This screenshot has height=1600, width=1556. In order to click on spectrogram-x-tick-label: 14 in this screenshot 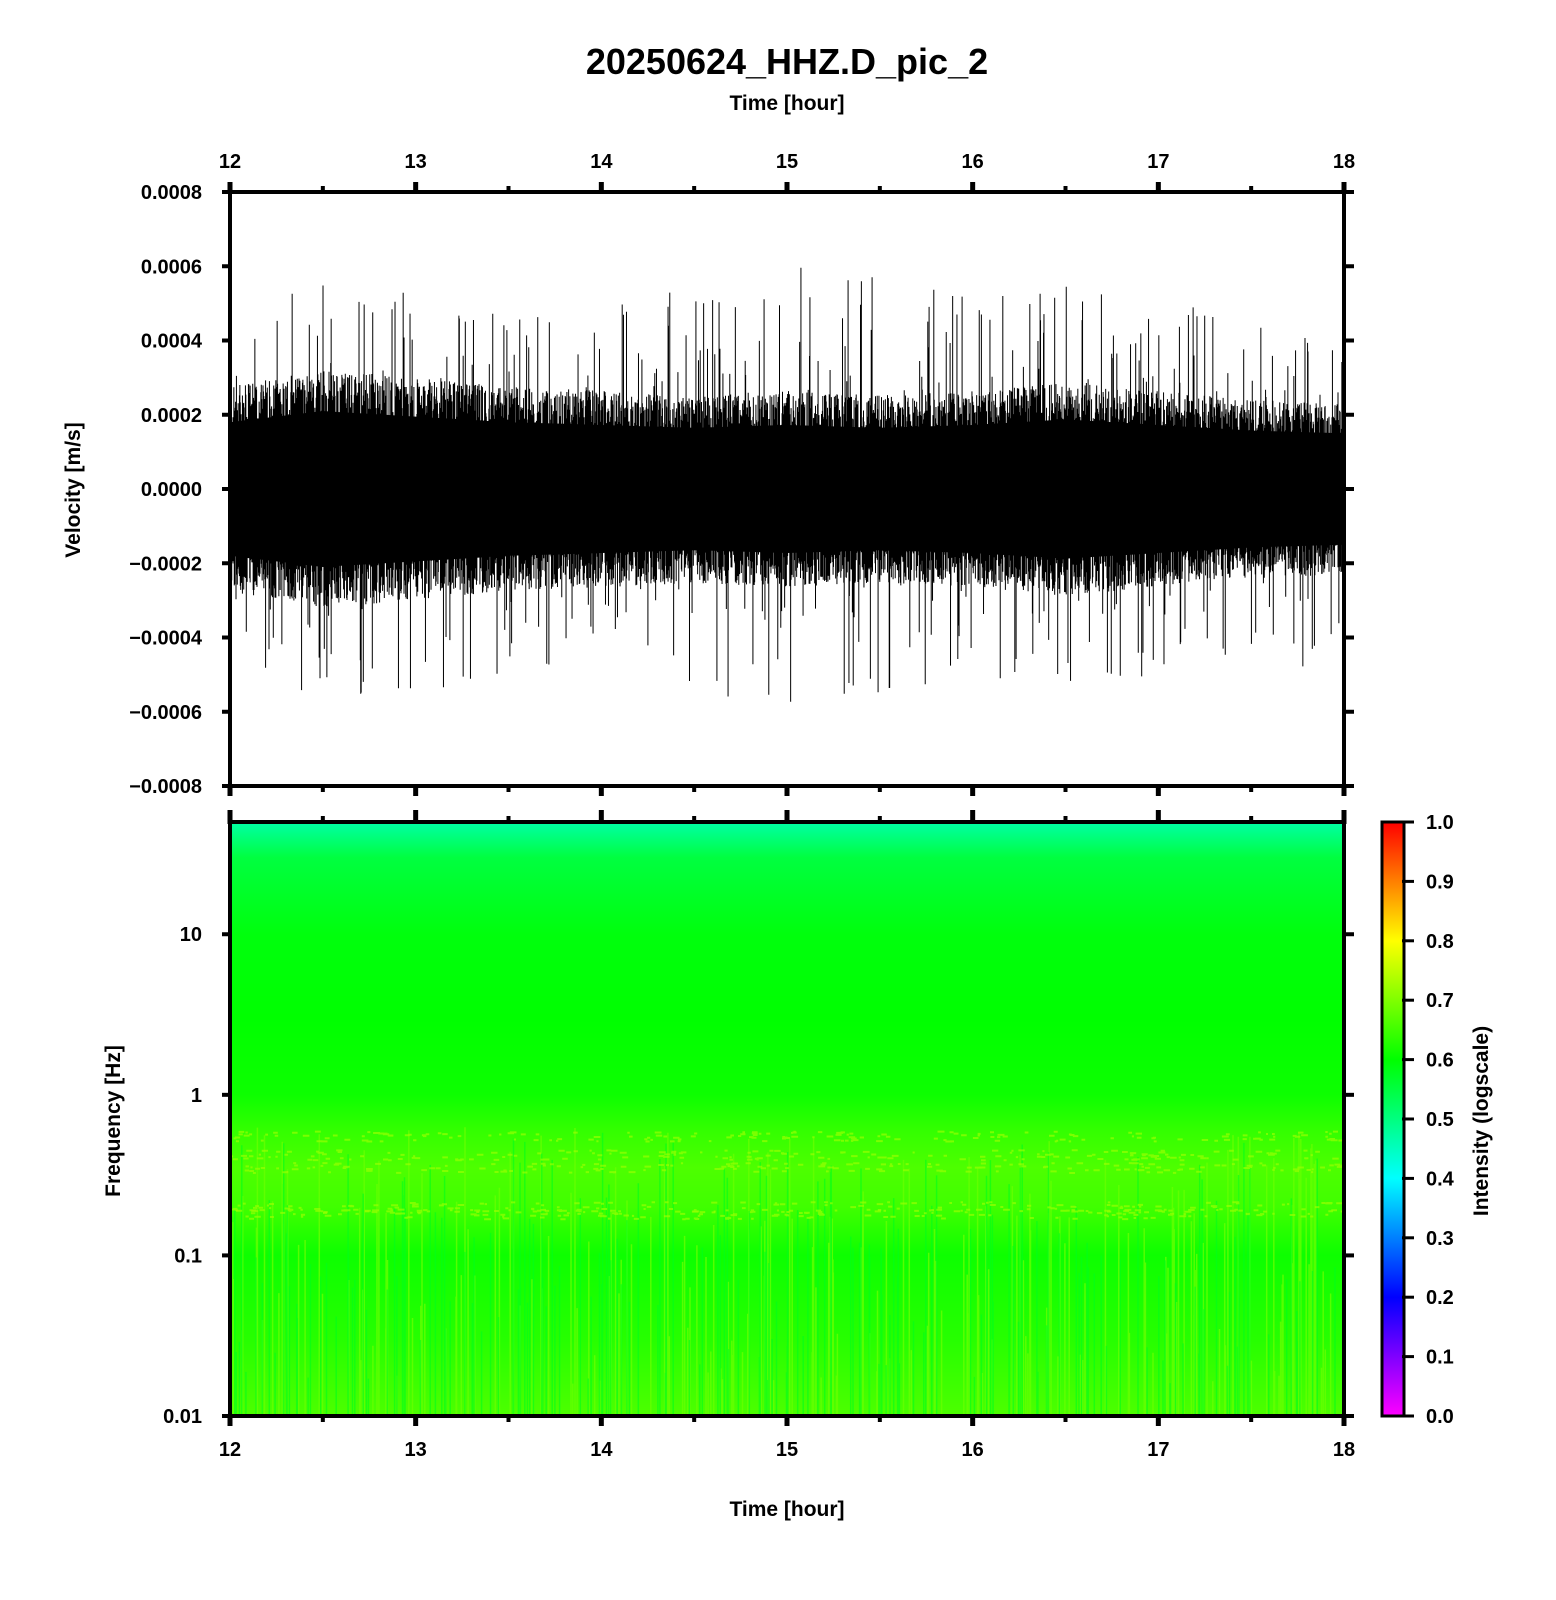, I will do `click(601, 1450)`.